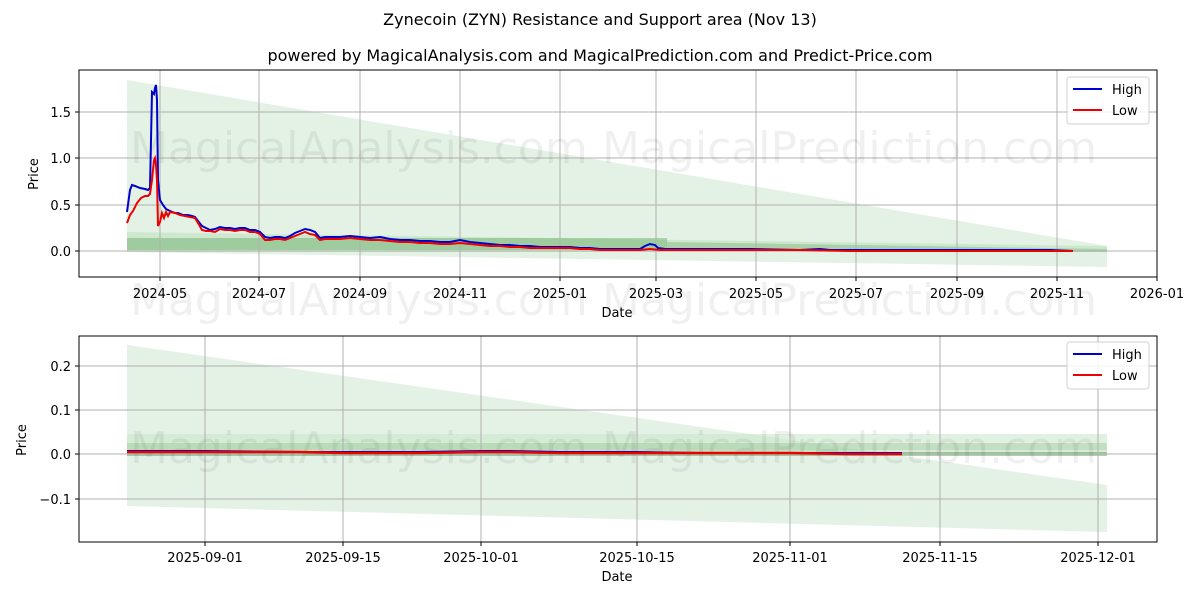 The height and width of the screenshot is (600, 1200). Describe the element at coordinates (259, 294) in the screenshot. I see `top-x-tick: 2024-07` at that location.